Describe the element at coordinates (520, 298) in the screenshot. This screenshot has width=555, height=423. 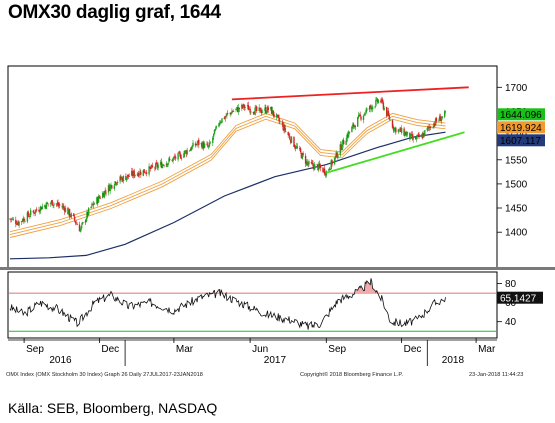
I see `rsi-last-value: 65.1427` at that location.